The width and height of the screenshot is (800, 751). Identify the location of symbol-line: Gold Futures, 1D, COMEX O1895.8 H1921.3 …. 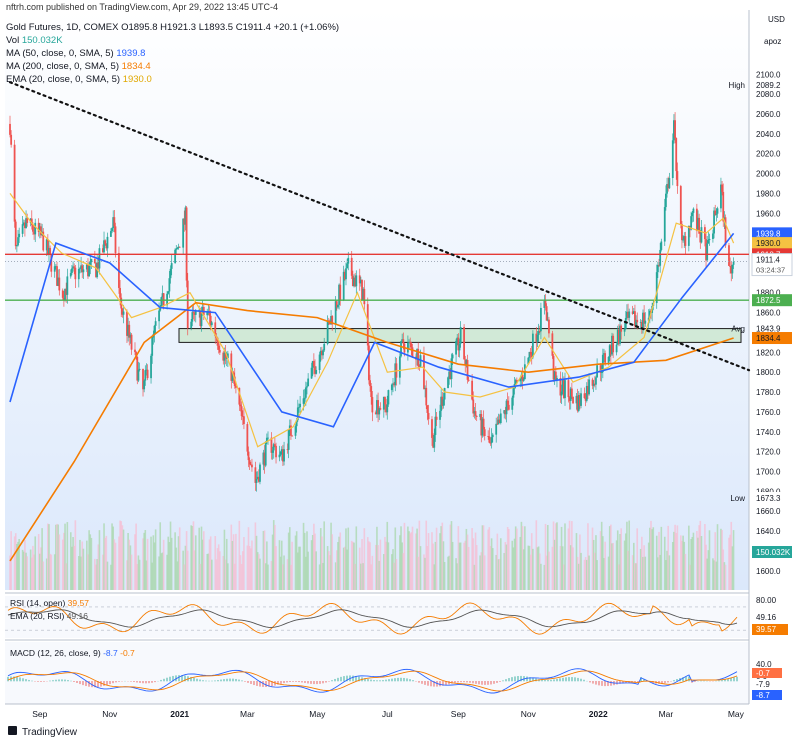
(172, 27).